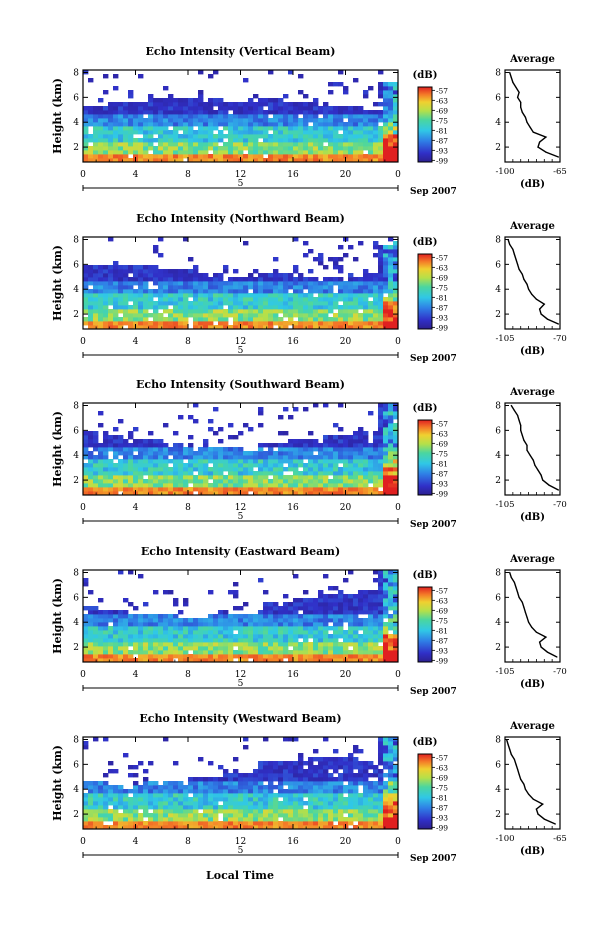 This screenshot has width=615, height=929. I want to click on chart-title: Echo Intensity (Vertical Beam), so click(240, 51).